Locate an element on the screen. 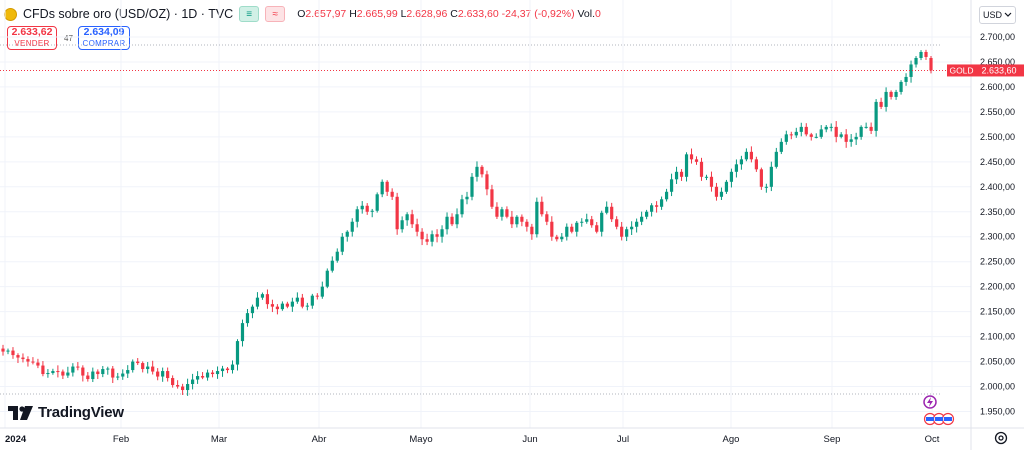 The height and width of the screenshot is (450, 1024). buy-button: 2.634,09 COMPRAR is located at coordinates (104, 38).